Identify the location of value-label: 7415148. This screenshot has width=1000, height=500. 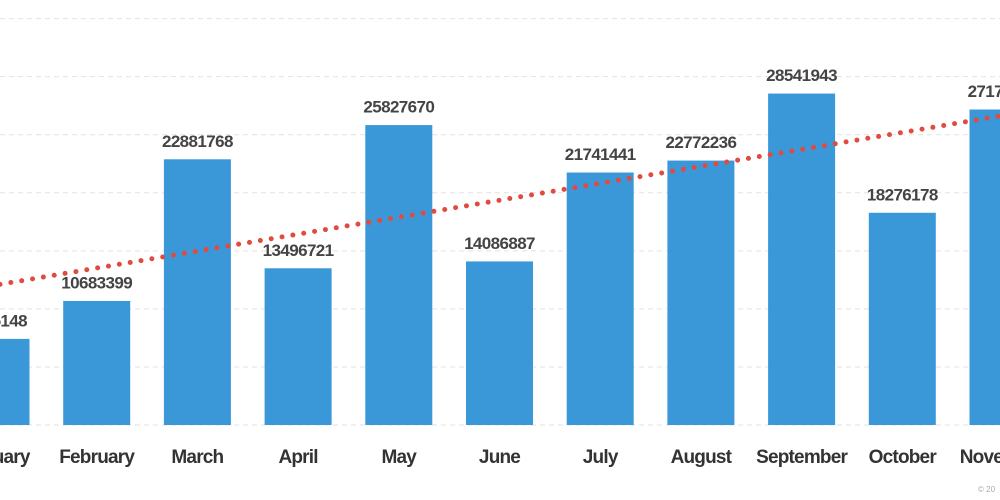
(13, 320).